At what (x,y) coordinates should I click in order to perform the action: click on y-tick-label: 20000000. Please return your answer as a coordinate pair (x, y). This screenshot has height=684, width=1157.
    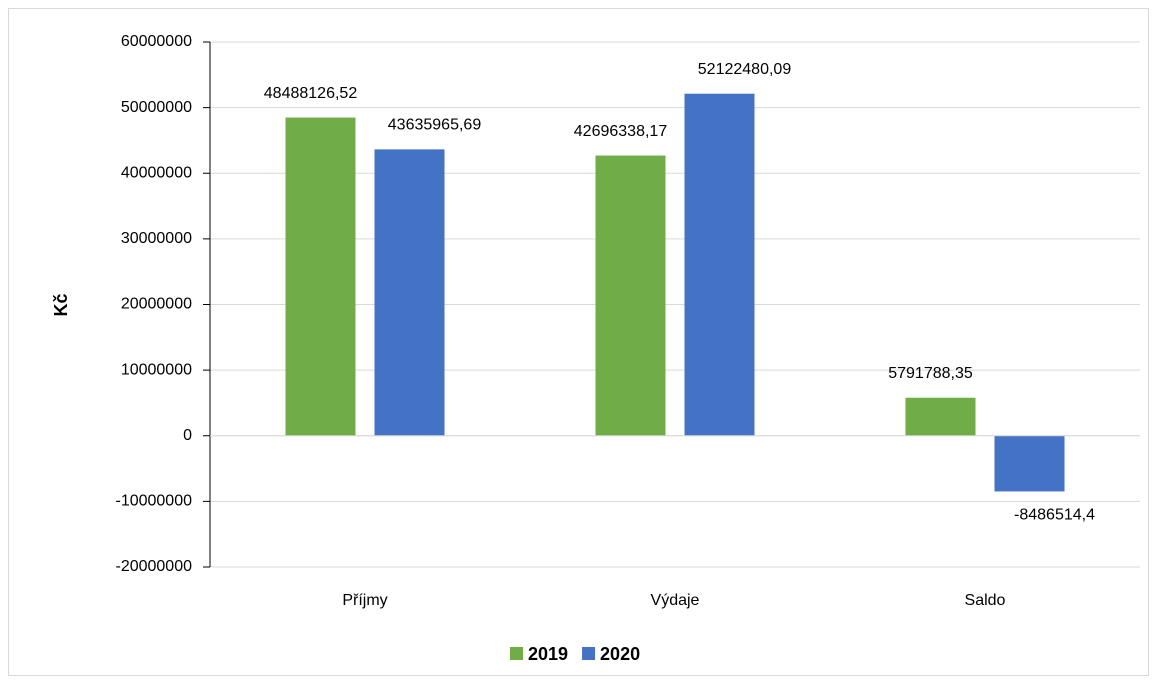
    Looking at the image, I should click on (156, 304).